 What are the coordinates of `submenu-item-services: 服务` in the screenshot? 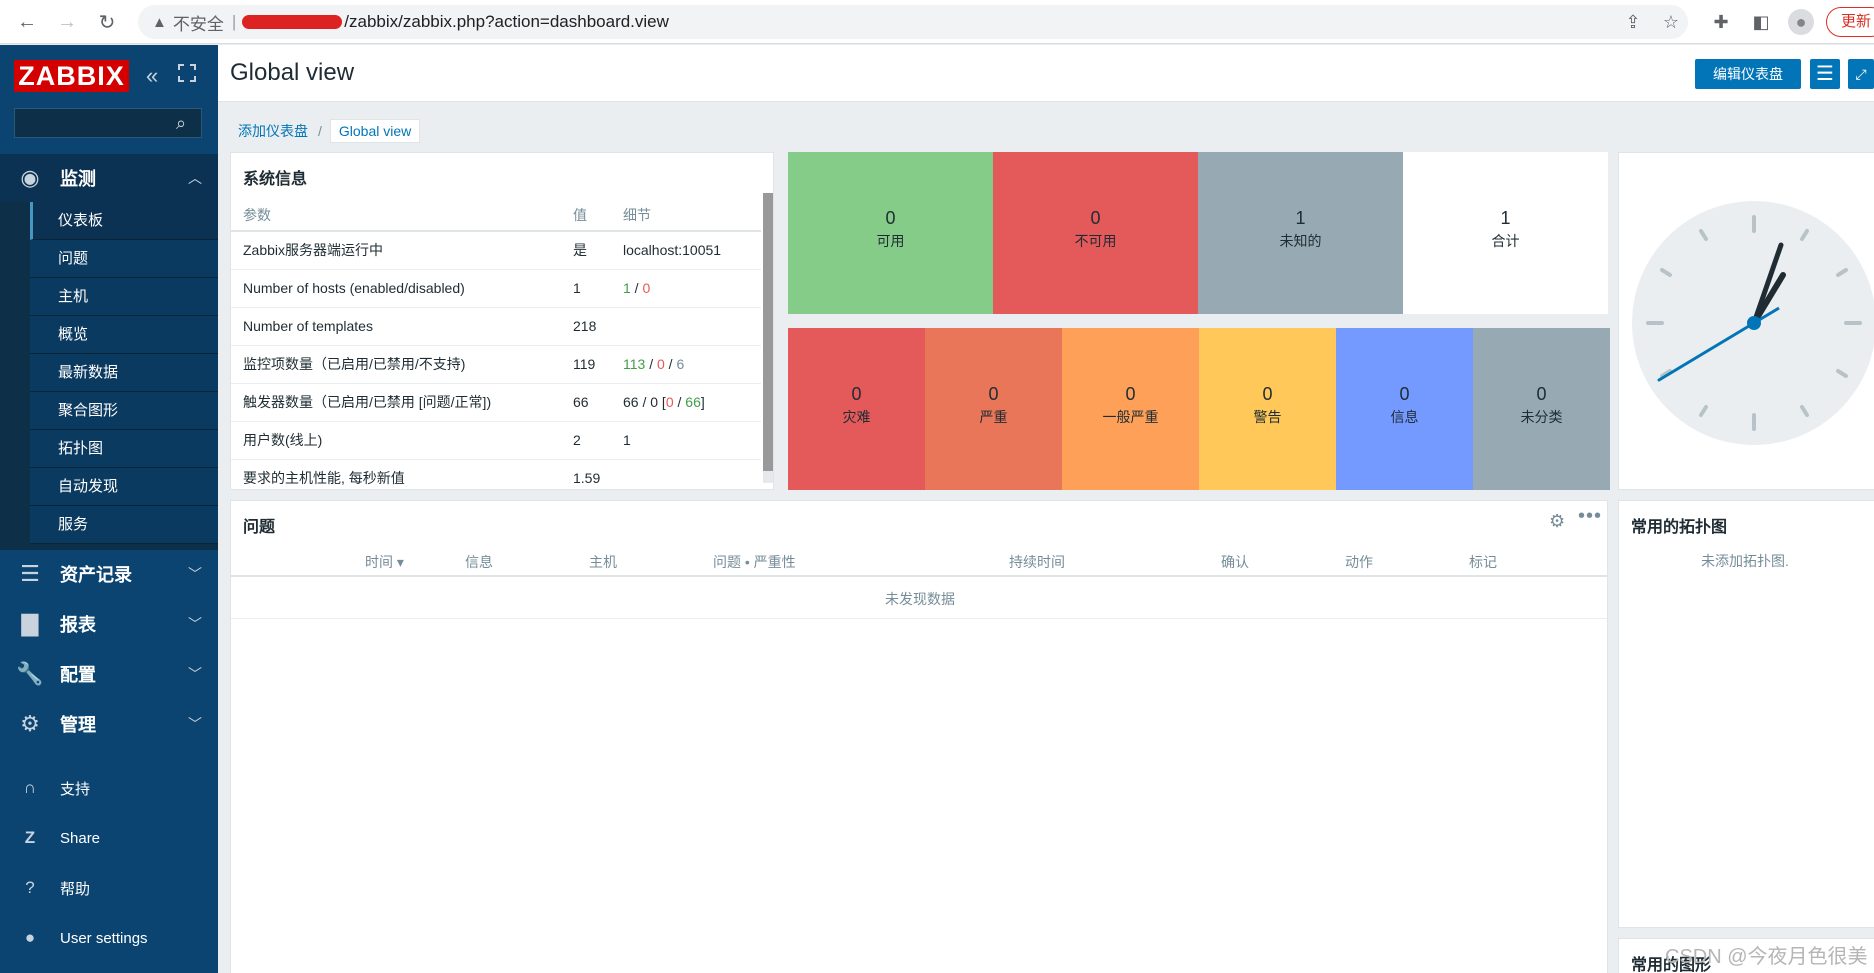 It's located at (124, 525).